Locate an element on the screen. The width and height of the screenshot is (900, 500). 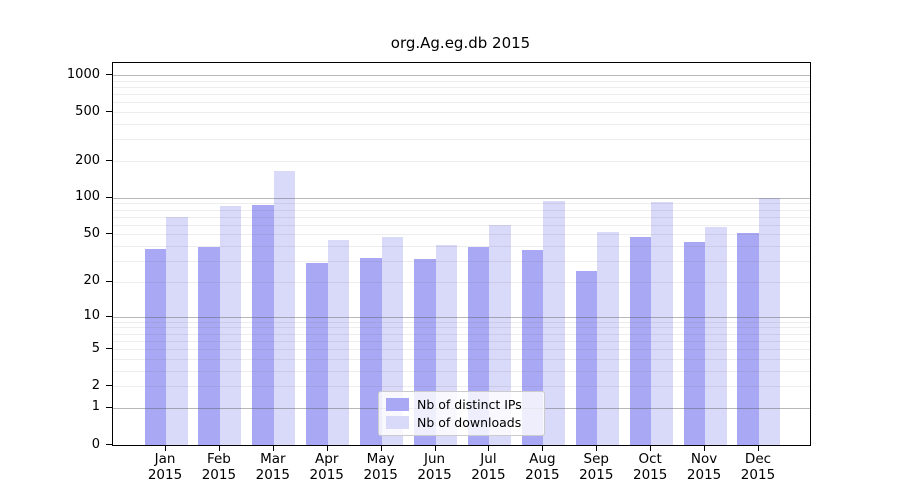
bar-nb-of-downloads-sep is located at coordinates (608, 338).